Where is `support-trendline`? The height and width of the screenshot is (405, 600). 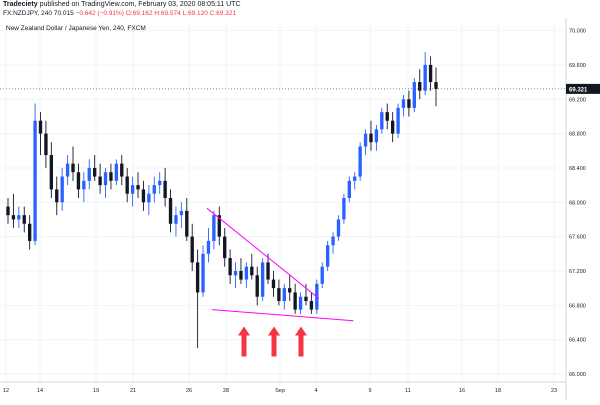 support-trendline is located at coordinates (282, 315).